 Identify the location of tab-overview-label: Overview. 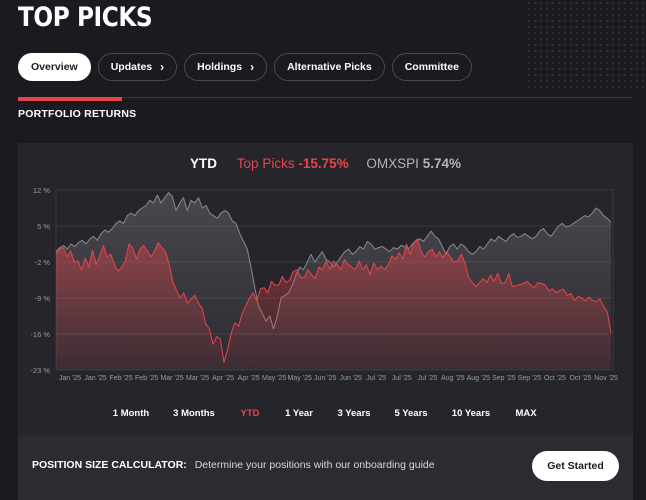
(54, 67).